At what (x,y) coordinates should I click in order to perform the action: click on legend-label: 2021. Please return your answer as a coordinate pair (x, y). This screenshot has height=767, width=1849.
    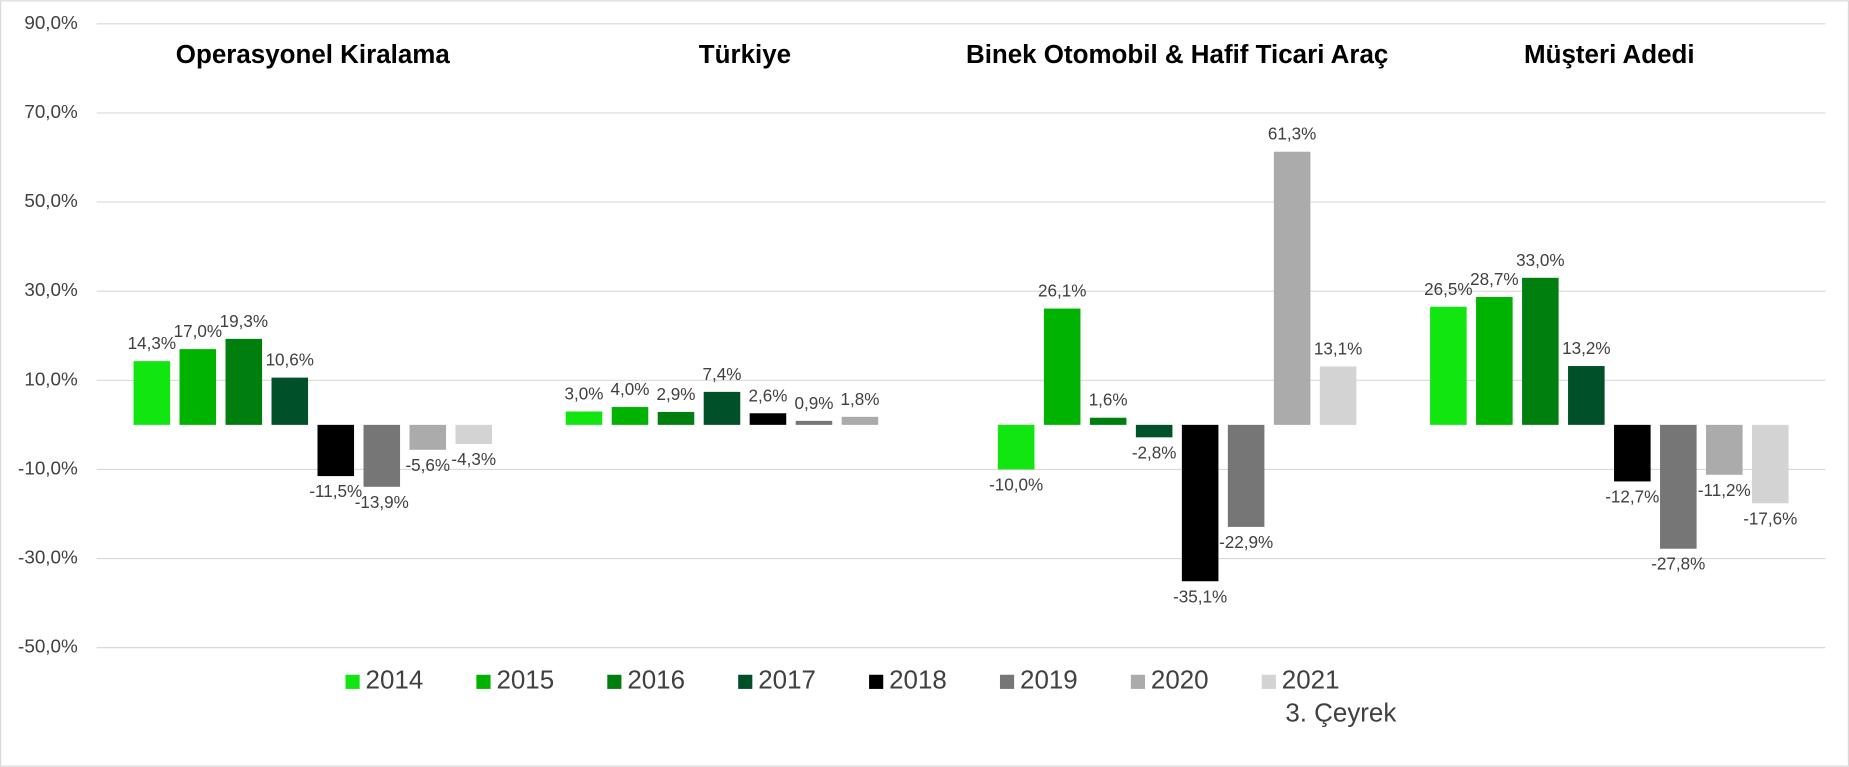
    Looking at the image, I should click on (1311, 681).